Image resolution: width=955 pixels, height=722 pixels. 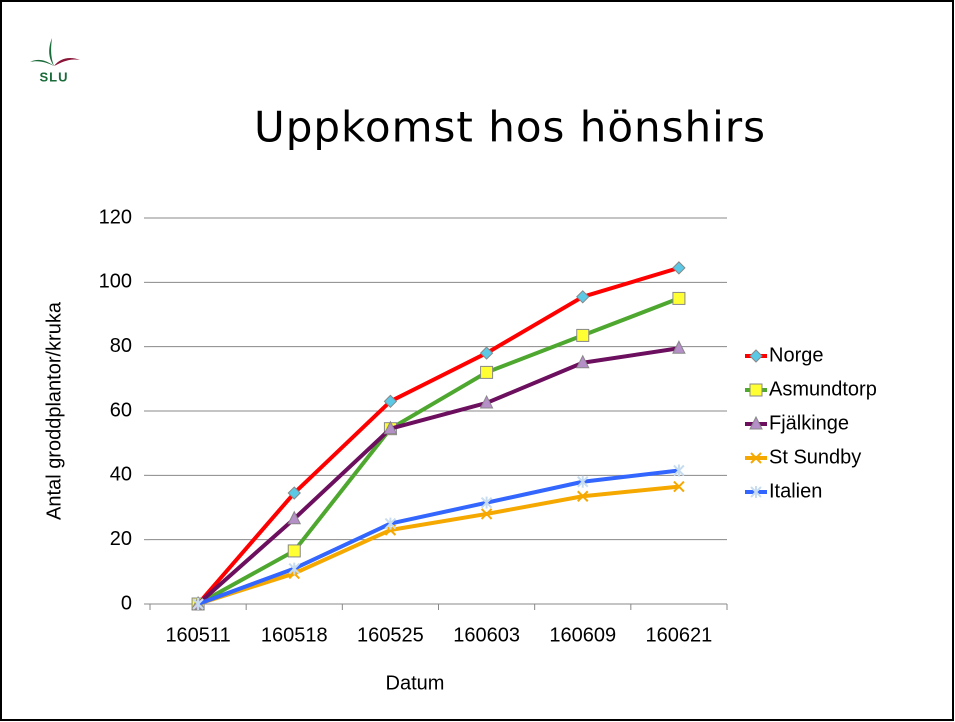 What do you see at coordinates (54, 410) in the screenshot?
I see `y-axis-label: Antal groddplantor/kruka` at bounding box center [54, 410].